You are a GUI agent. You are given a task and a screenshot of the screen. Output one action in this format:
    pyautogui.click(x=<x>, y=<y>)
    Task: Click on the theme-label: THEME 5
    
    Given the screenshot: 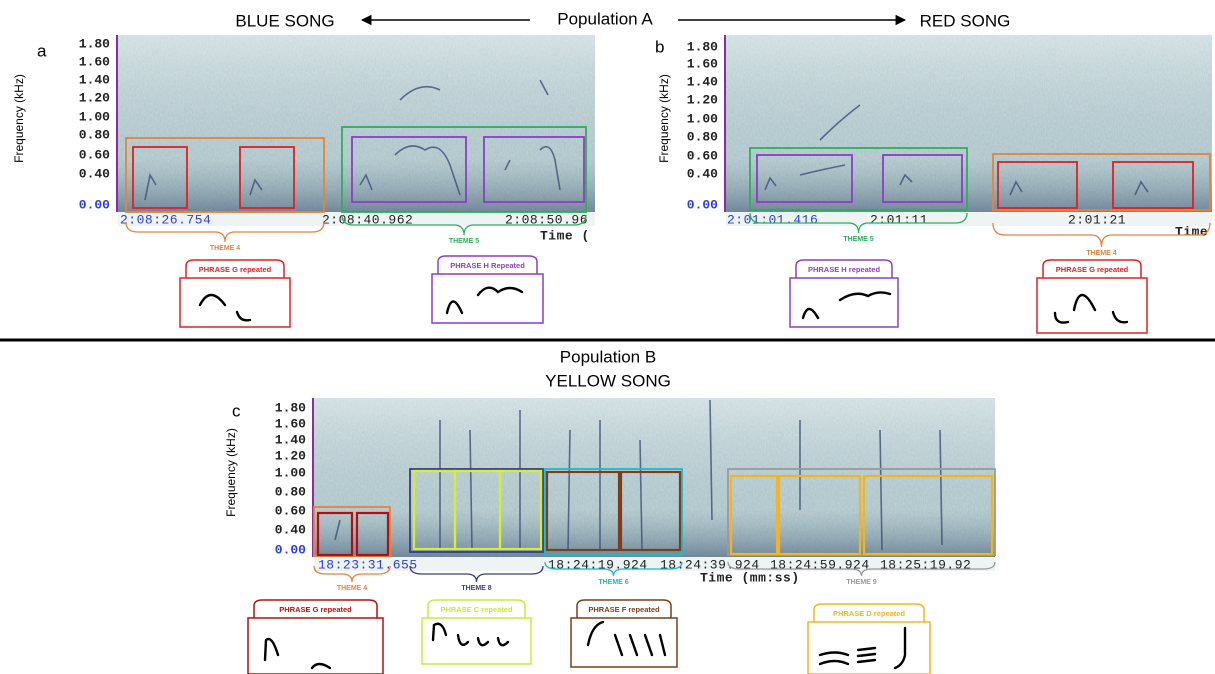 What is the action you would take?
    pyautogui.click(x=858, y=239)
    